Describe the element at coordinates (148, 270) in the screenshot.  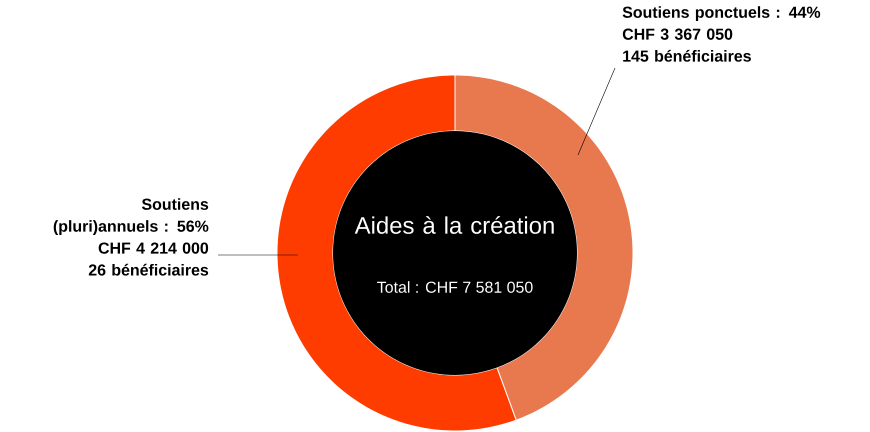
I see `text: 26 bénéficiaires` at that location.